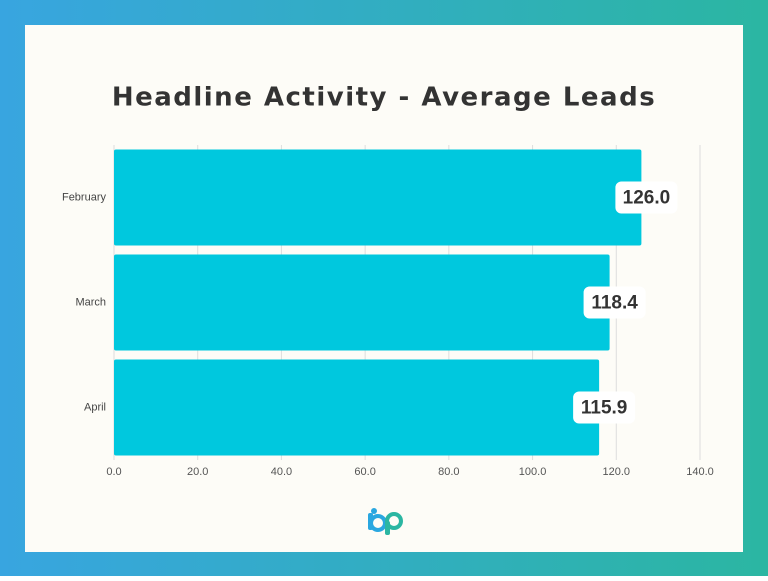 The height and width of the screenshot is (581, 768). I want to click on y-tick-label: March, so click(90, 302).